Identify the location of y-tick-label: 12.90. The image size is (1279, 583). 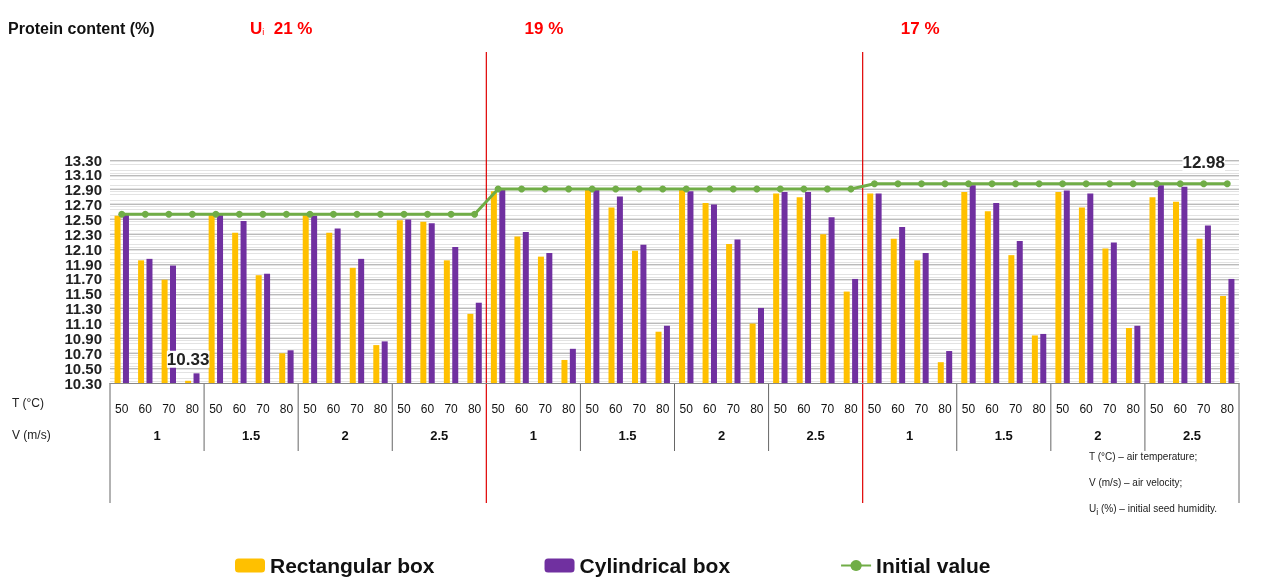
(83, 190).